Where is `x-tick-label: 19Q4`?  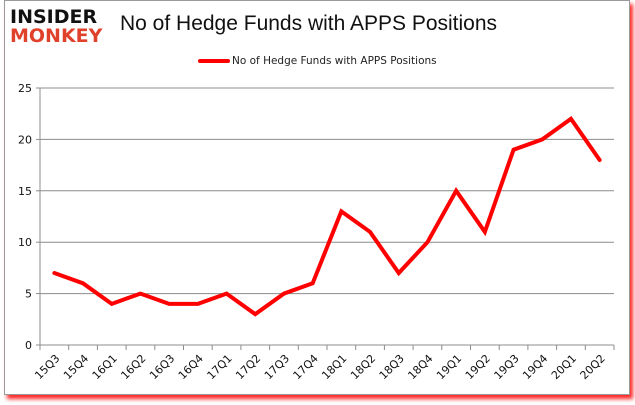 x-tick-label: 19Q4 is located at coordinates (535, 367).